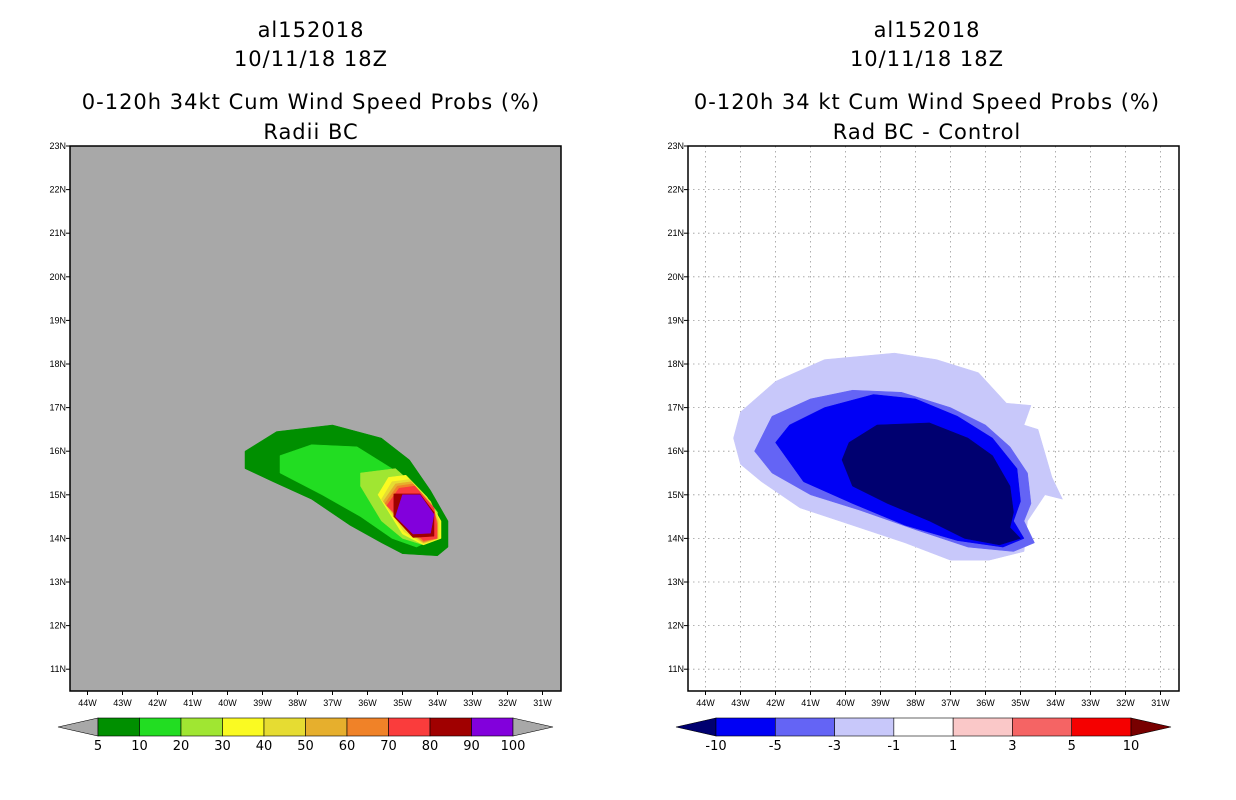 The width and height of the screenshot is (1236, 800). I want to click on colorbar-label: -10, so click(715, 746).